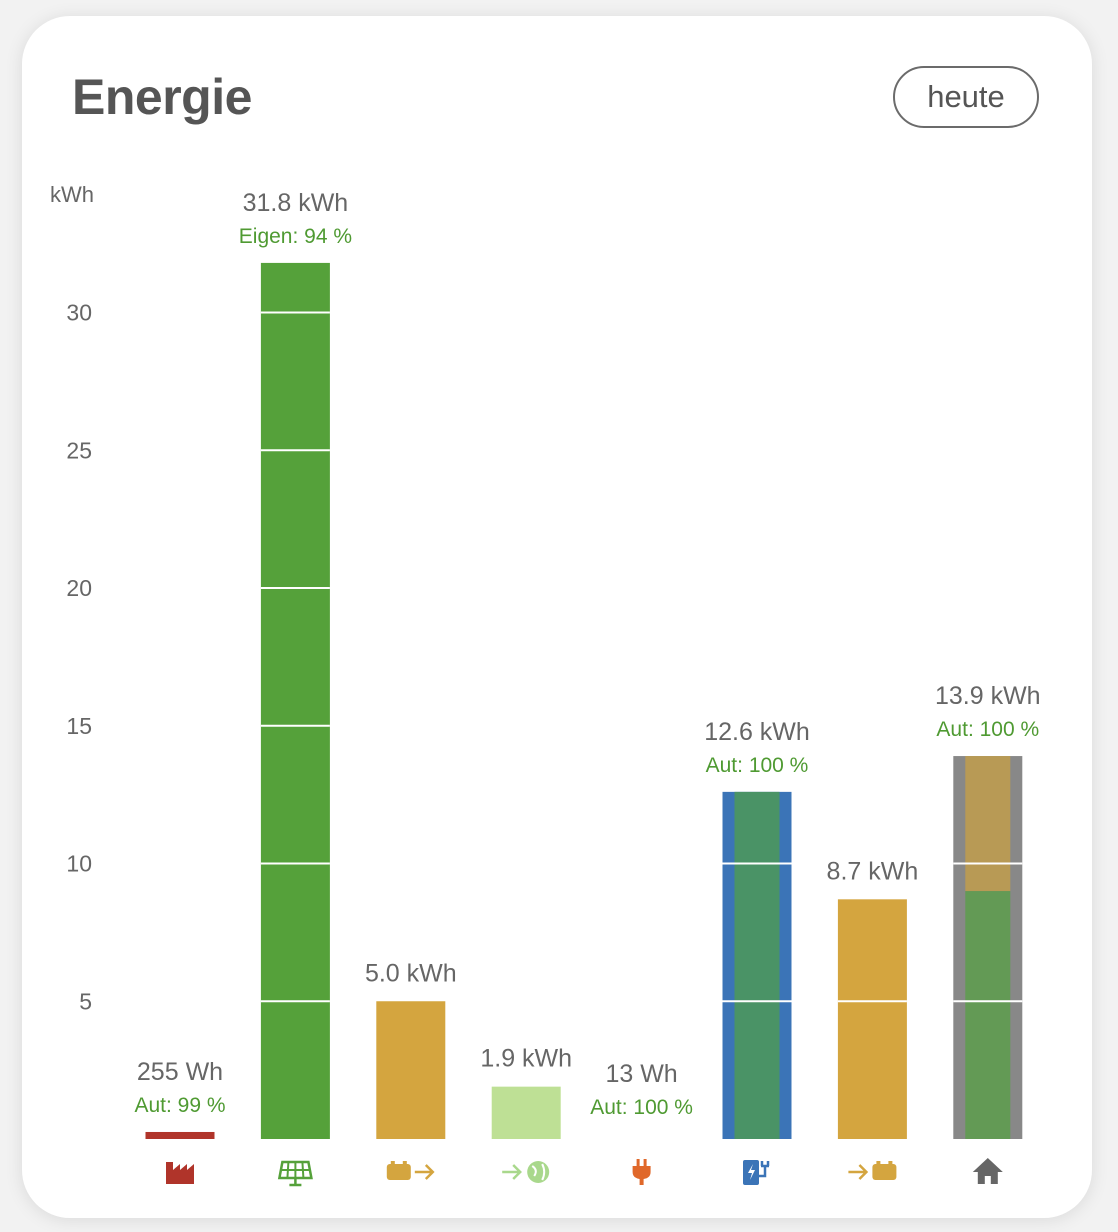  What do you see at coordinates (411, 973) in the screenshot?
I see `bar-value-label: 5.0 kWh` at bounding box center [411, 973].